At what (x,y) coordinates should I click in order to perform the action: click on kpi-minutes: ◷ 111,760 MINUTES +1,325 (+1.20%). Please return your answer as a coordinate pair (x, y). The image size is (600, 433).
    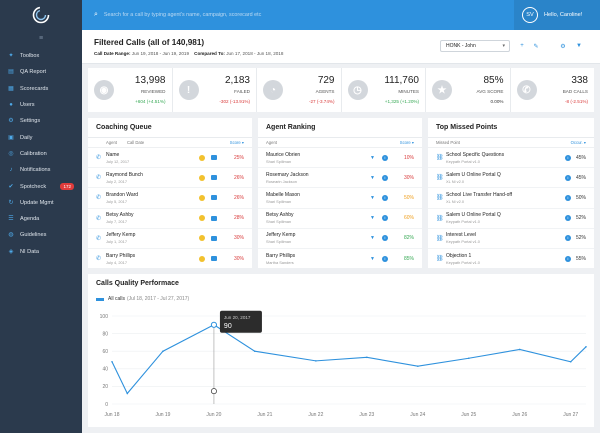
    Looking at the image, I should click on (384, 90).